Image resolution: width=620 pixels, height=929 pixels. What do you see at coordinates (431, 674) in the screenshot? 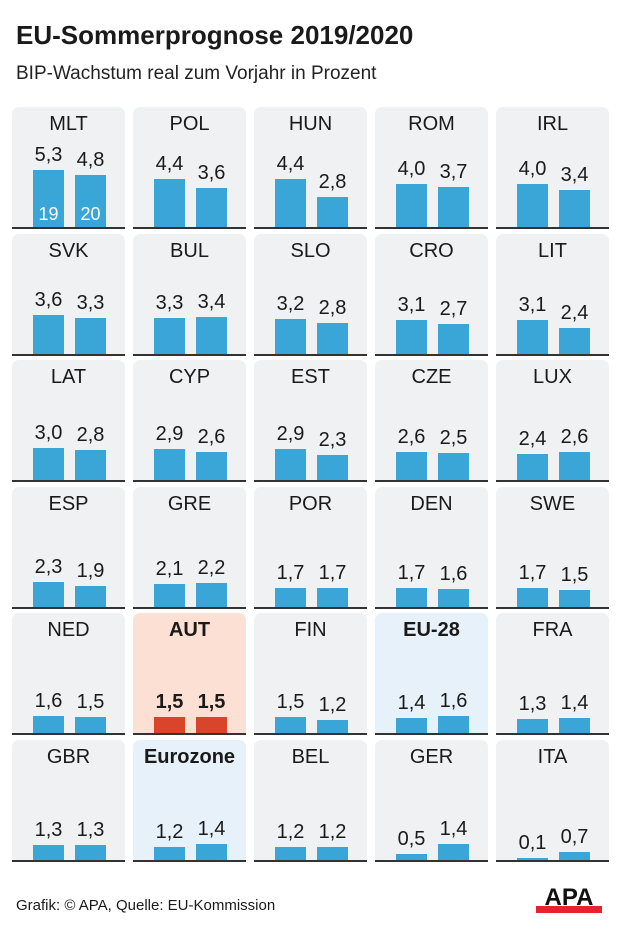
I see `panel-eu-28: EU-28 1,4 1,6` at bounding box center [431, 674].